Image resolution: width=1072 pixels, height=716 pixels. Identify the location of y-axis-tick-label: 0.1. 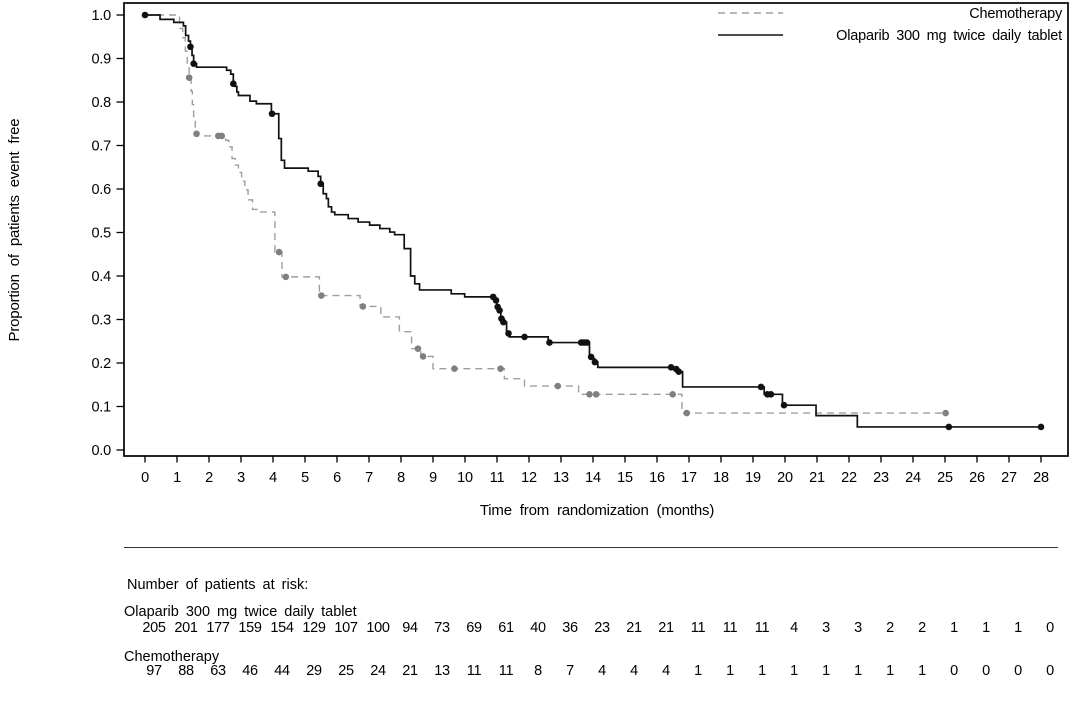
(101, 407).